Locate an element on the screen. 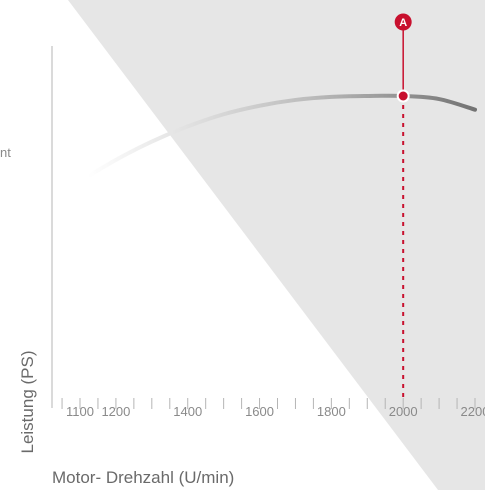 Image resolution: width=485 pixels, height=490 pixels. marker-a-label: A is located at coordinates (403, 23).